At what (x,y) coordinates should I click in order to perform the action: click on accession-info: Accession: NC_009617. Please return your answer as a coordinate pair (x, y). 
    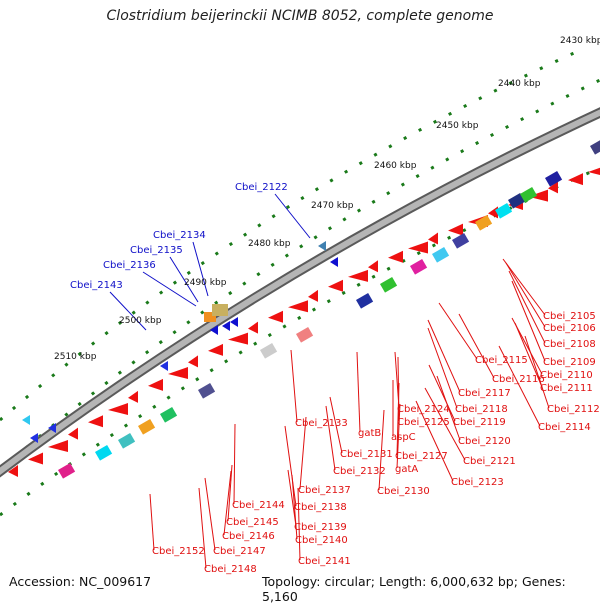
    Looking at the image, I should click on (80, 581).